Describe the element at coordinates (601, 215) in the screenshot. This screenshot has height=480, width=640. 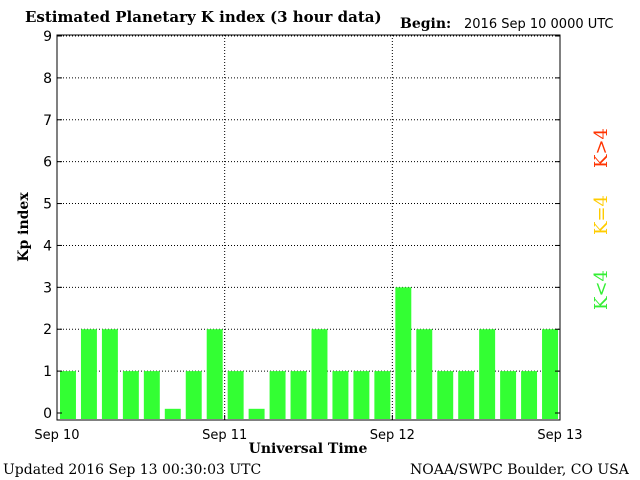
I see `legend-item: K=4` at that location.